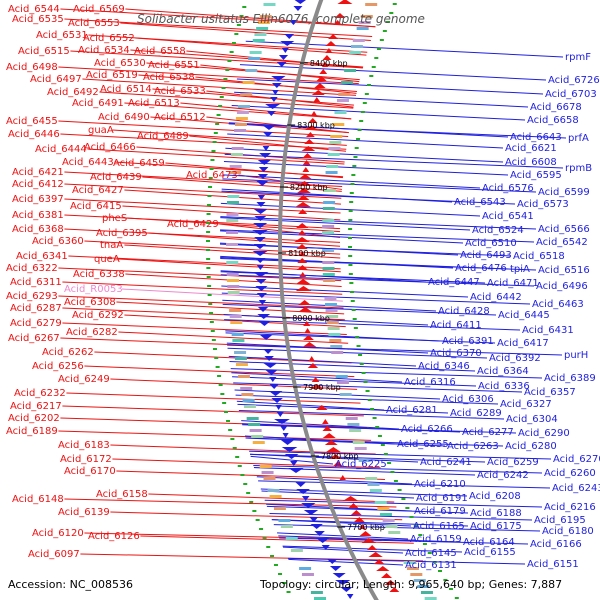  What do you see at coordinates (496, 513) in the screenshot?
I see `gene-label: Acid_6188` at bounding box center [496, 513].